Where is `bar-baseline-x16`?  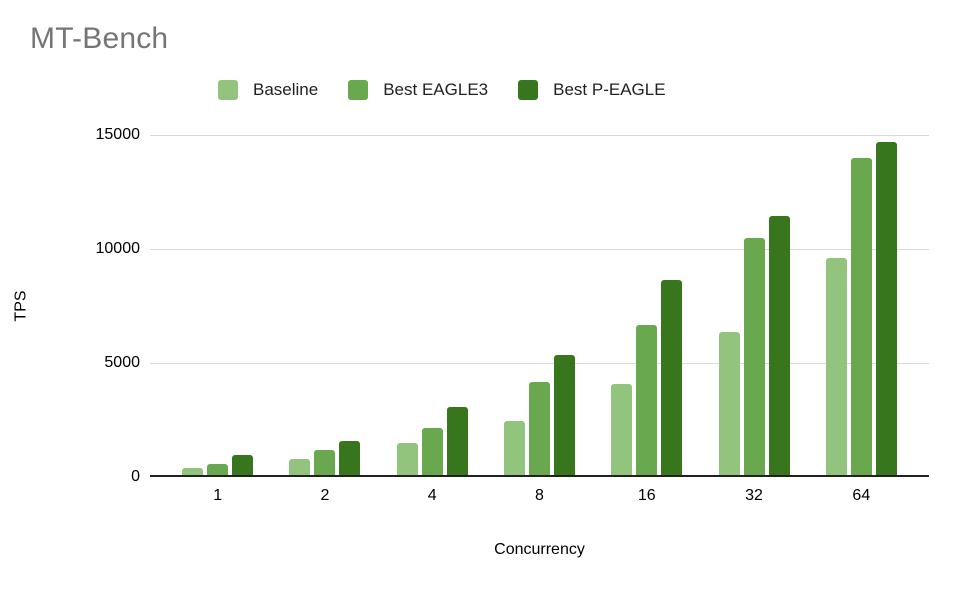
bar-baseline-x16 is located at coordinates (622, 430).